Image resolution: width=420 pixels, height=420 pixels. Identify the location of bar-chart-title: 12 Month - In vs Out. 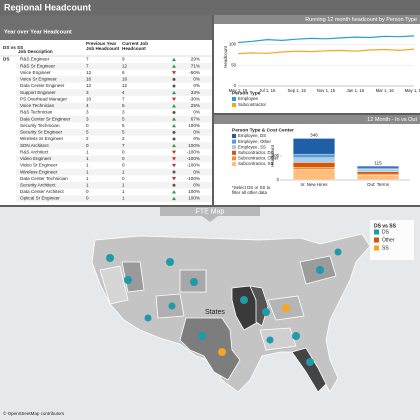
(392, 120).